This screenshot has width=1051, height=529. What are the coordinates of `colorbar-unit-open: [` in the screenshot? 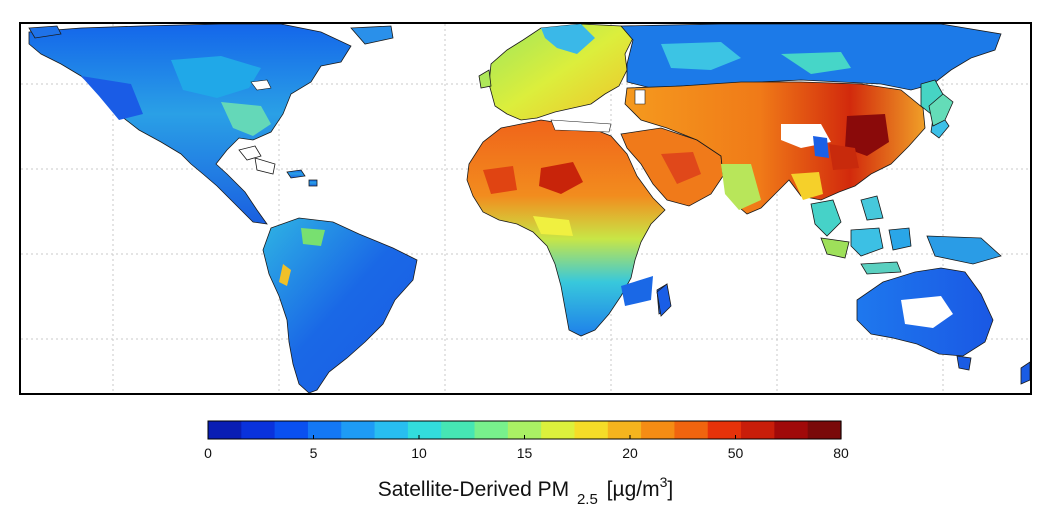 It's located at (609, 489).